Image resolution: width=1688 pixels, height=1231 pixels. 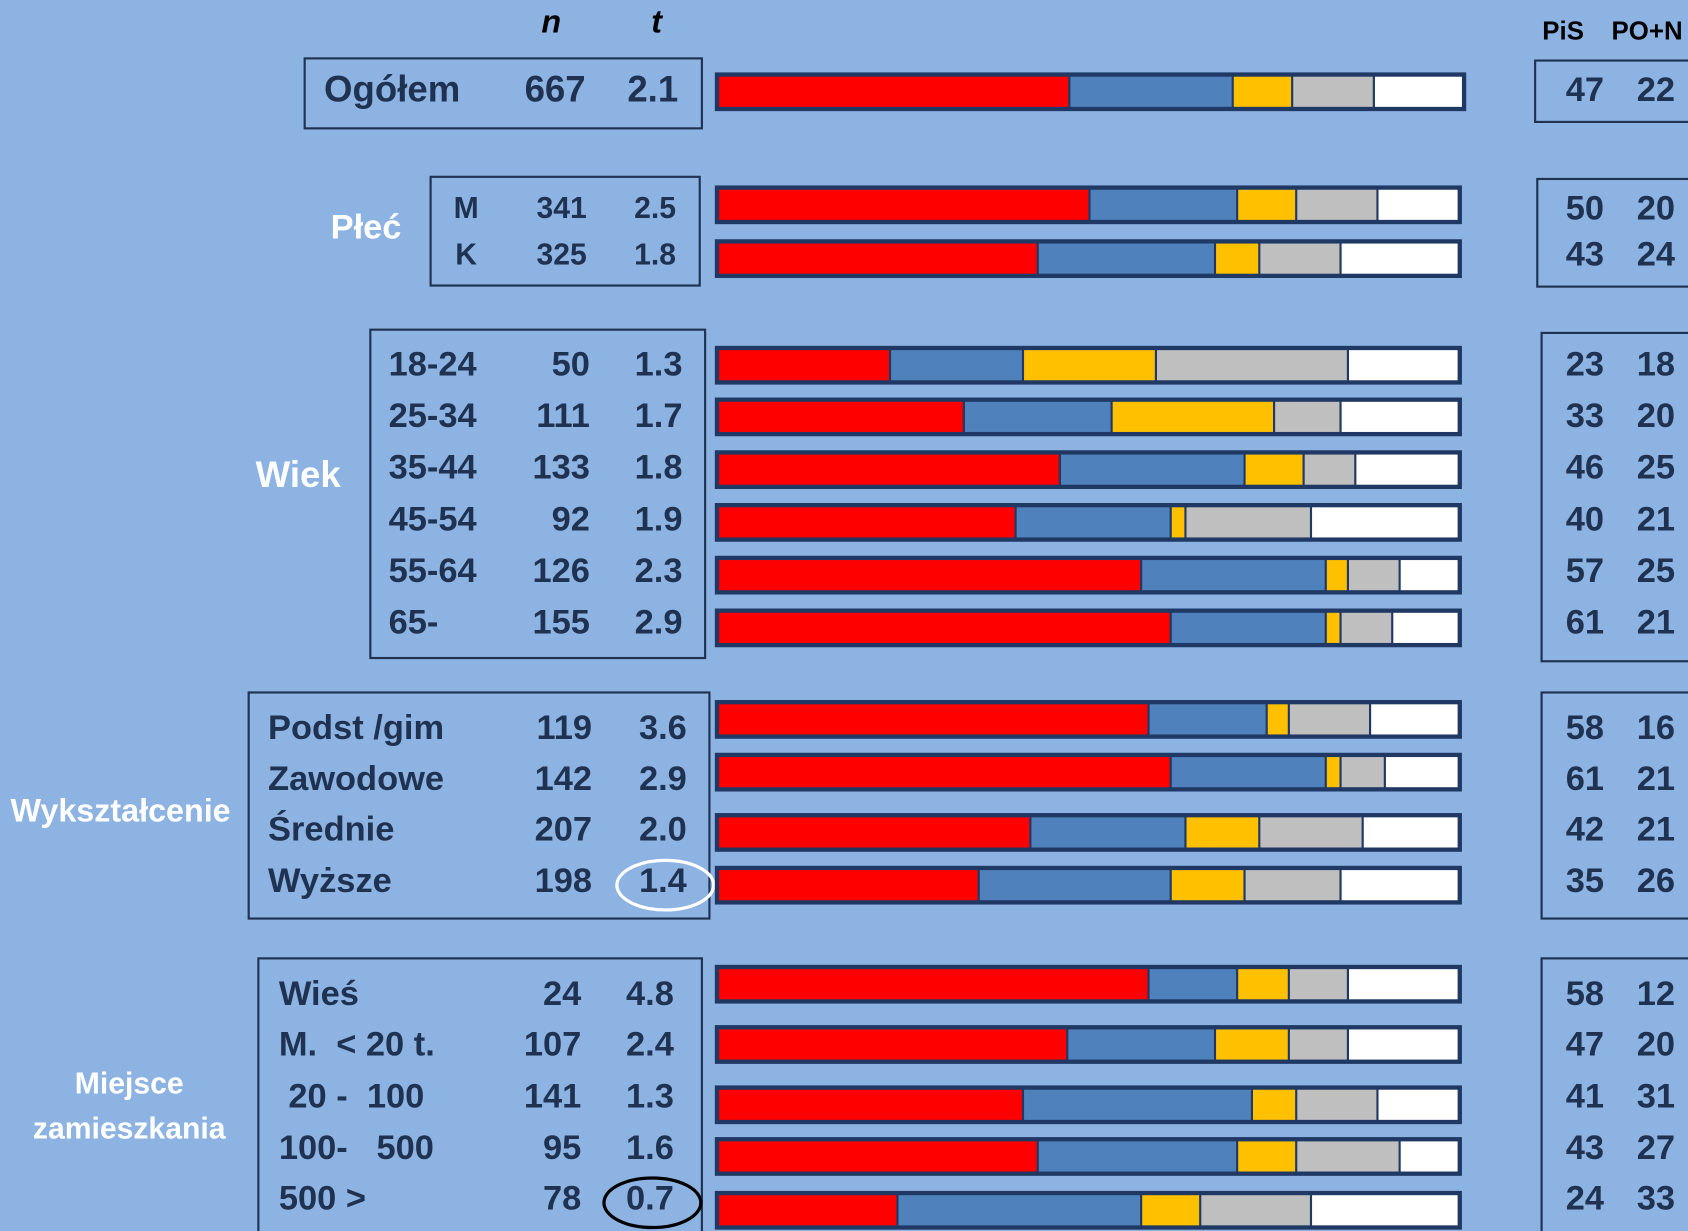 What do you see at coordinates (433, 364) in the screenshot?
I see `row-label: 18-24` at bounding box center [433, 364].